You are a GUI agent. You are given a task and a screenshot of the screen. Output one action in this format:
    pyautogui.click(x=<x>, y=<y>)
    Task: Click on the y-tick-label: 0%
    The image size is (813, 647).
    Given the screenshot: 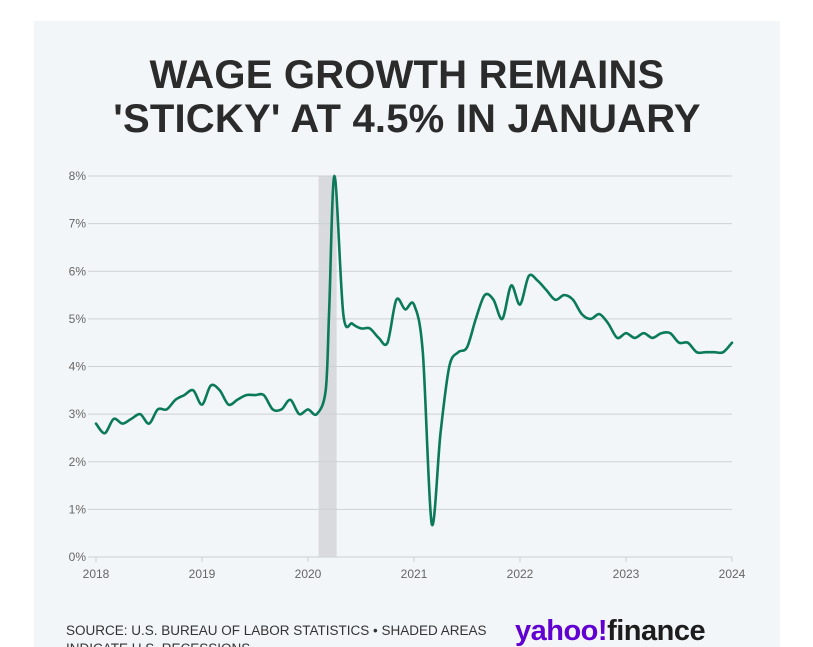 What is the action you would take?
    pyautogui.click(x=78, y=557)
    